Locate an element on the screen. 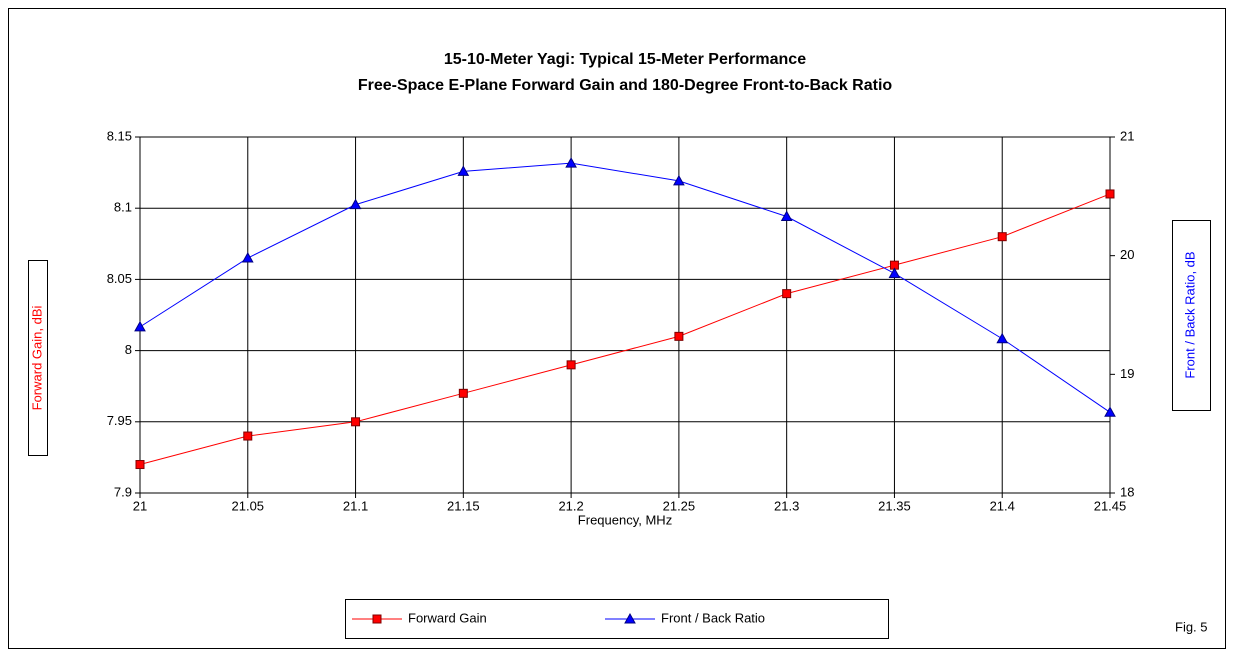 The height and width of the screenshot is (654, 1235). y2-axis-label-box is located at coordinates (1191, 315).